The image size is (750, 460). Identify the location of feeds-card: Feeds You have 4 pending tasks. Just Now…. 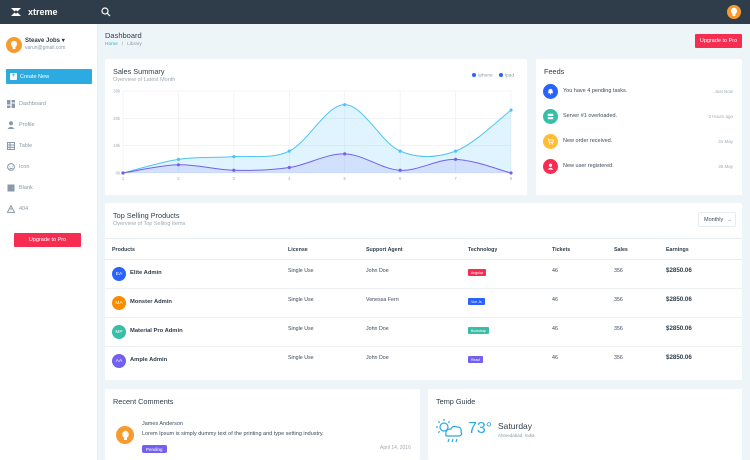
(639, 127).